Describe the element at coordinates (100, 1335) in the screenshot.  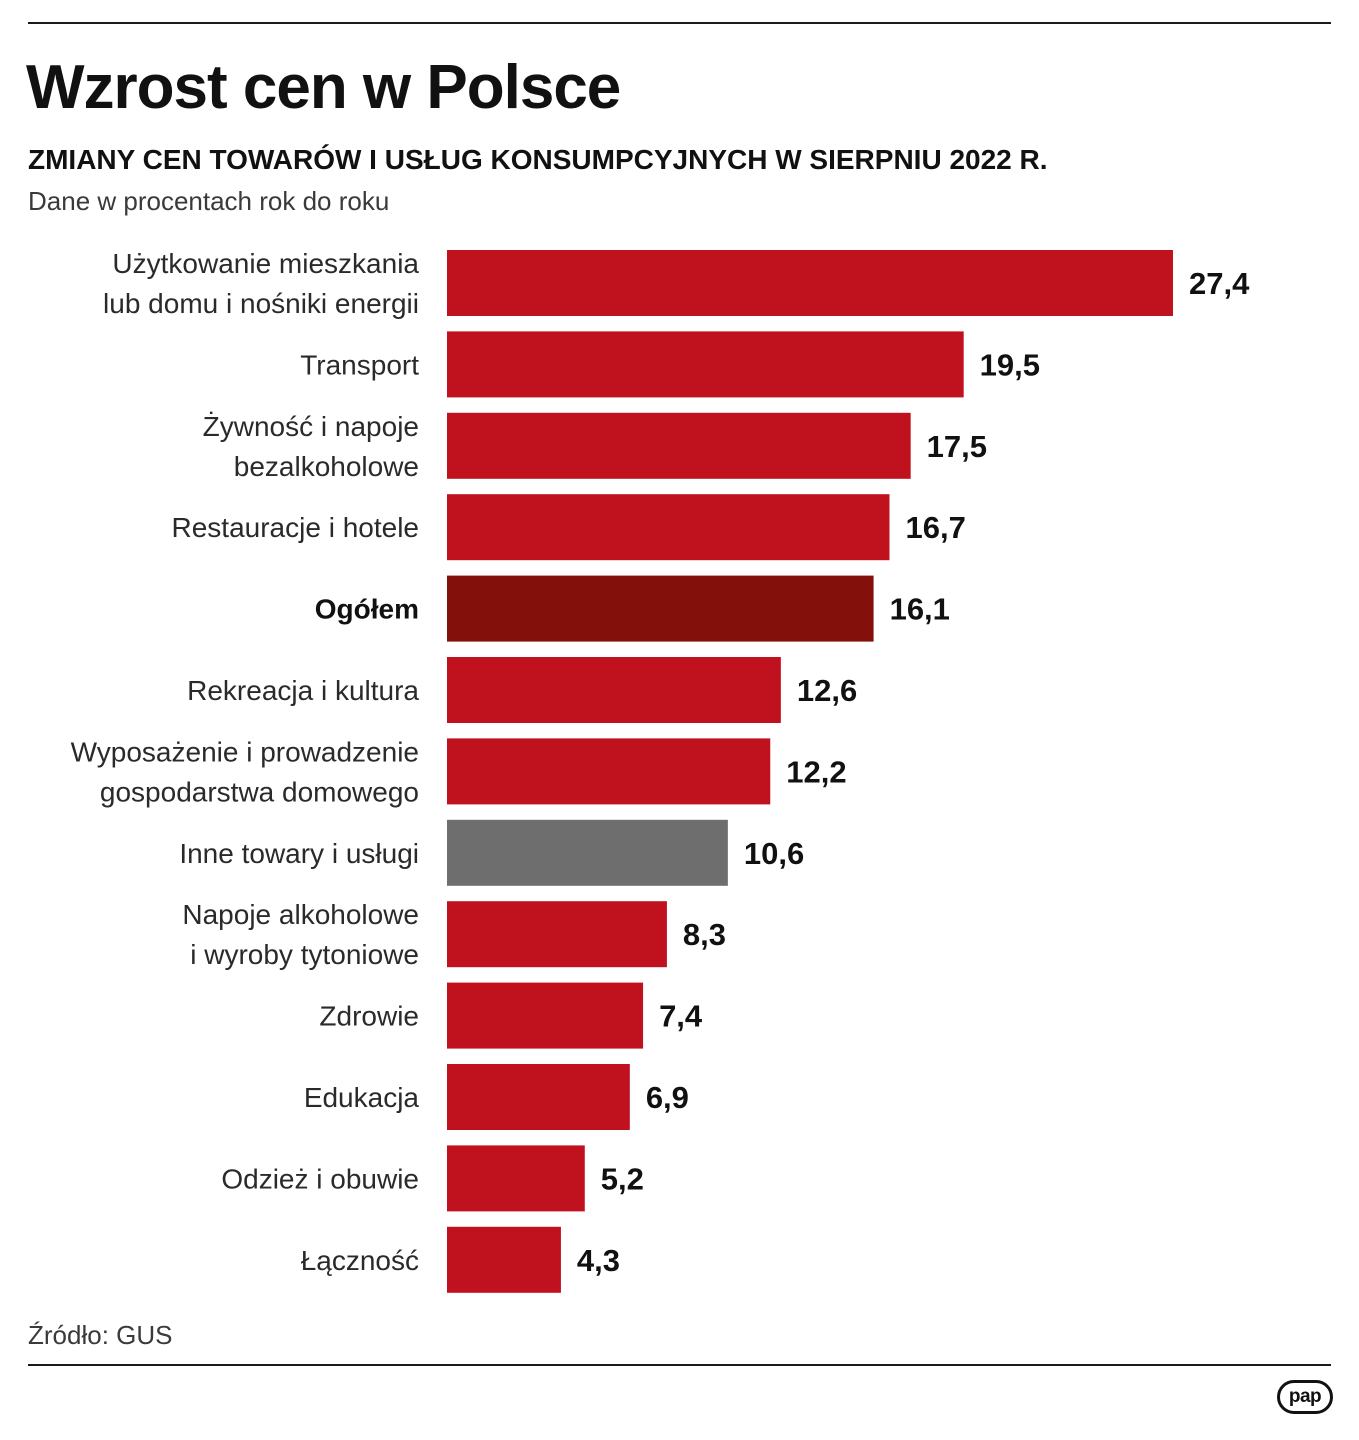
I see `source-note: Źródło: GUS` at that location.